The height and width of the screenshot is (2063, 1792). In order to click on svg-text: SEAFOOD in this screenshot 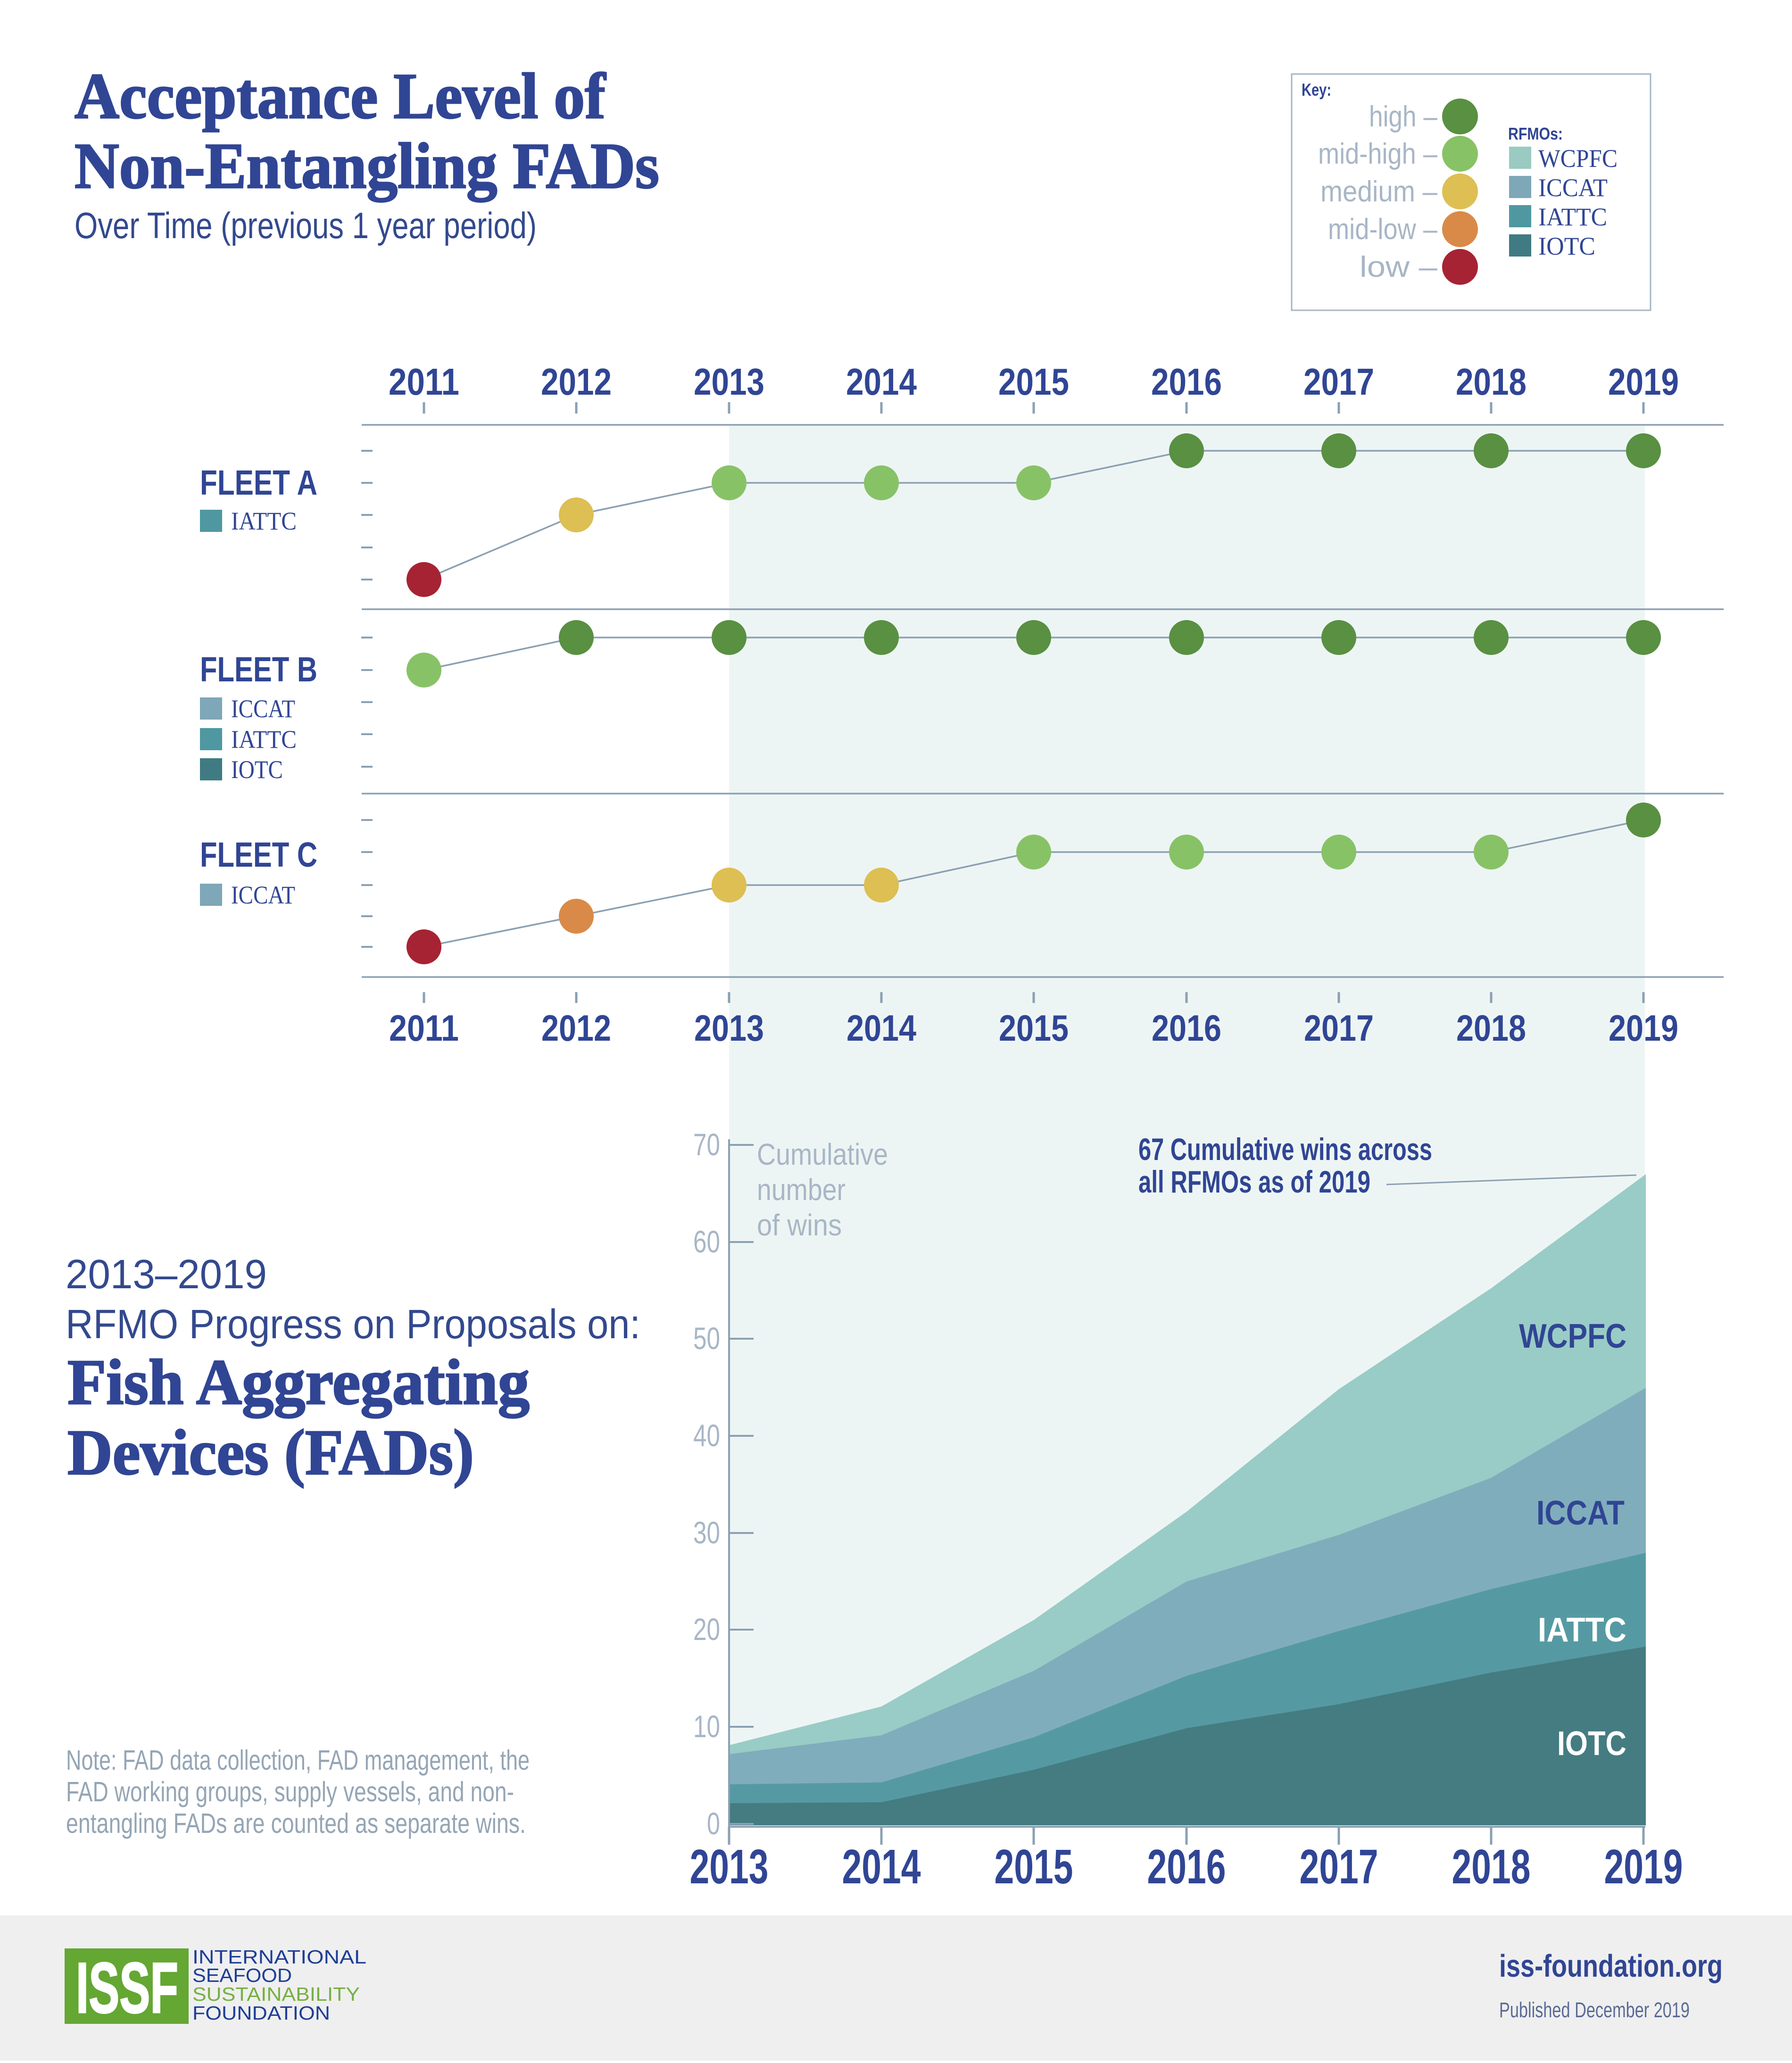, I will do `click(242, 1975)`.